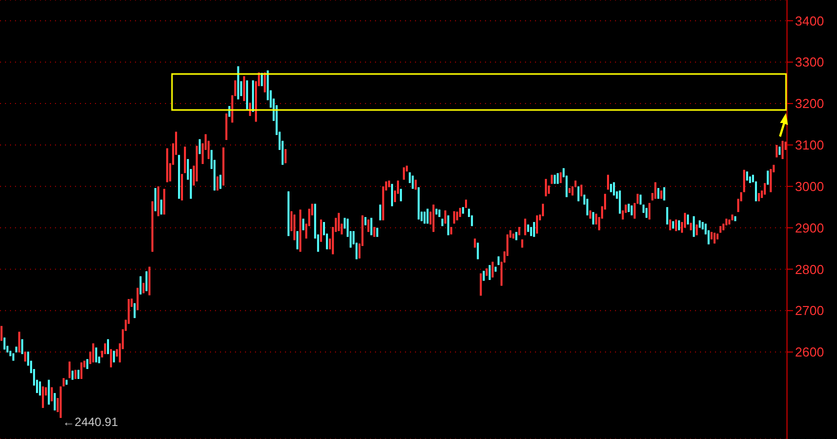 The image size is (837, 439). Describe the element at coordinates (809, 310) in the screenshot. I see `y-tick-label: 2700` at that location.